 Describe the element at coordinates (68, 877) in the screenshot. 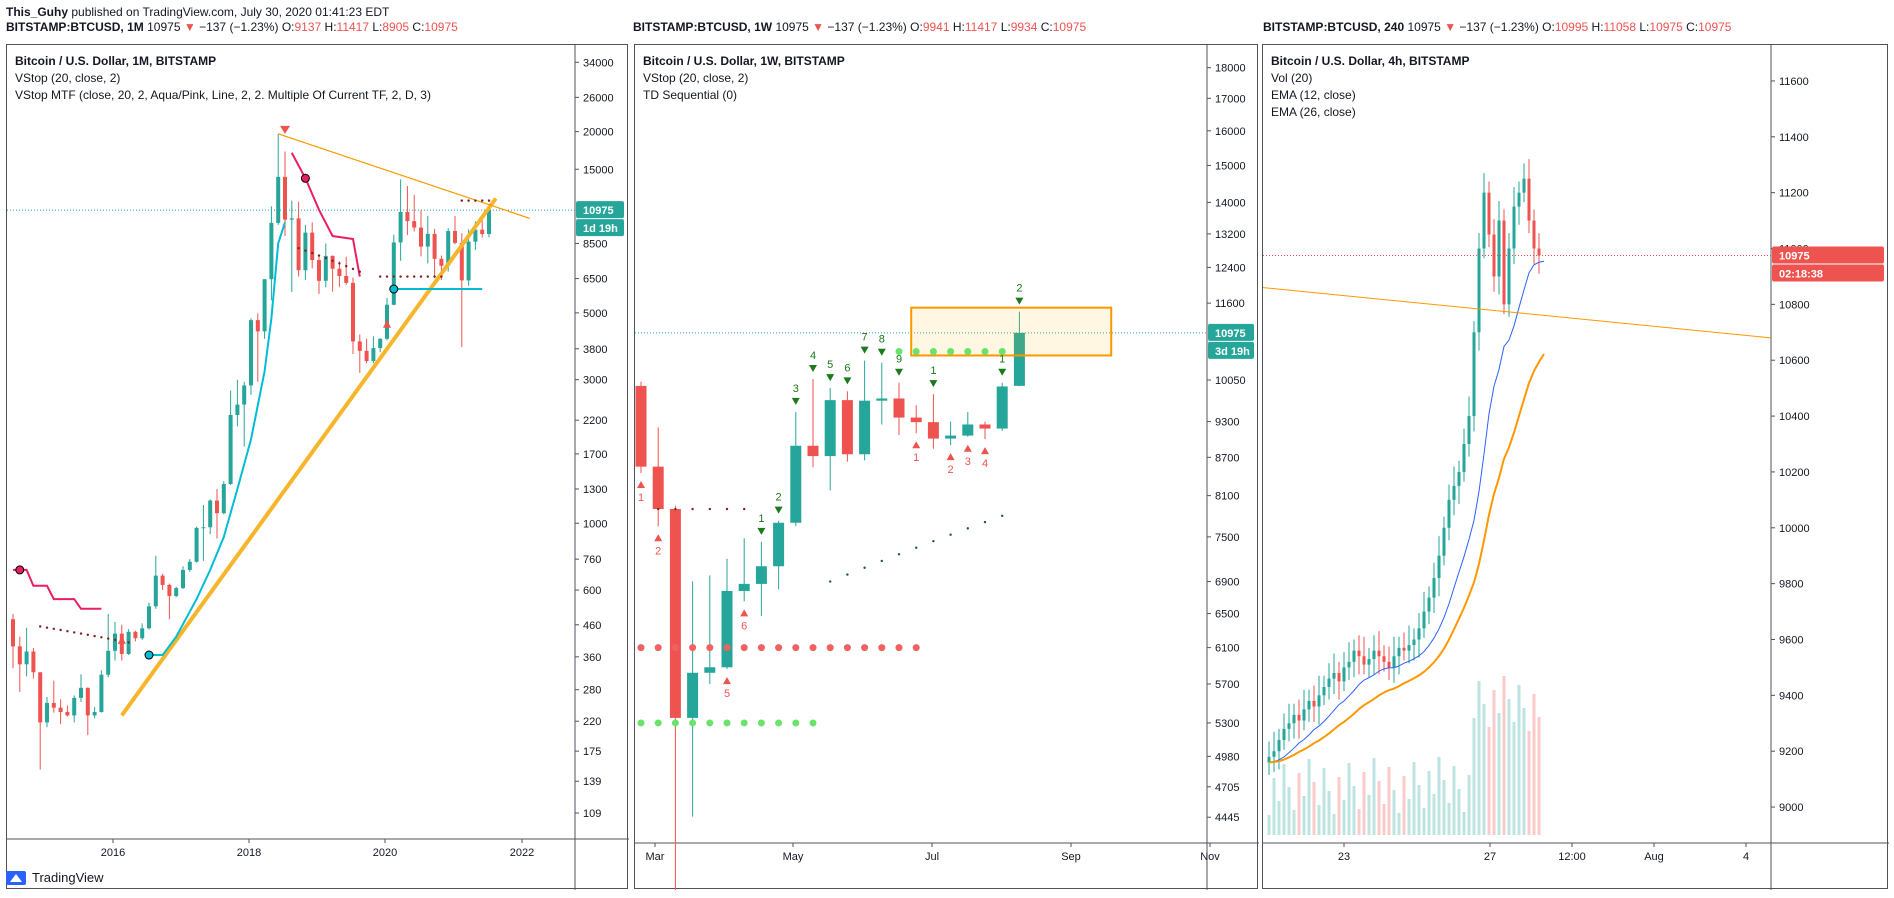

I see `brand-name: TradingView` at that location.